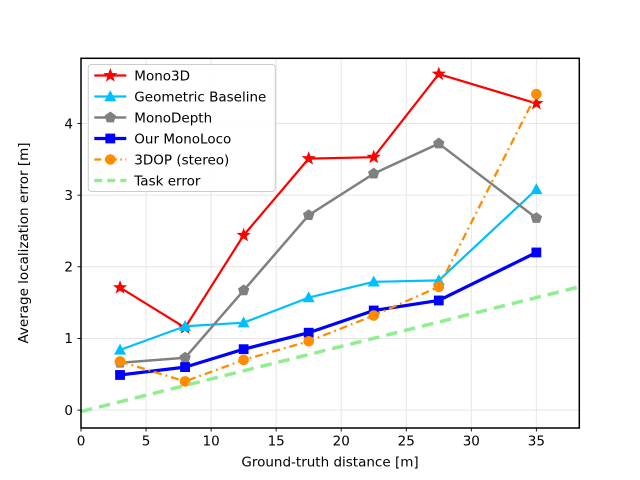 This screenshot has height=480, width=640. I want to click on legend-item-mono3d: Mono3D, so click(142, 76).